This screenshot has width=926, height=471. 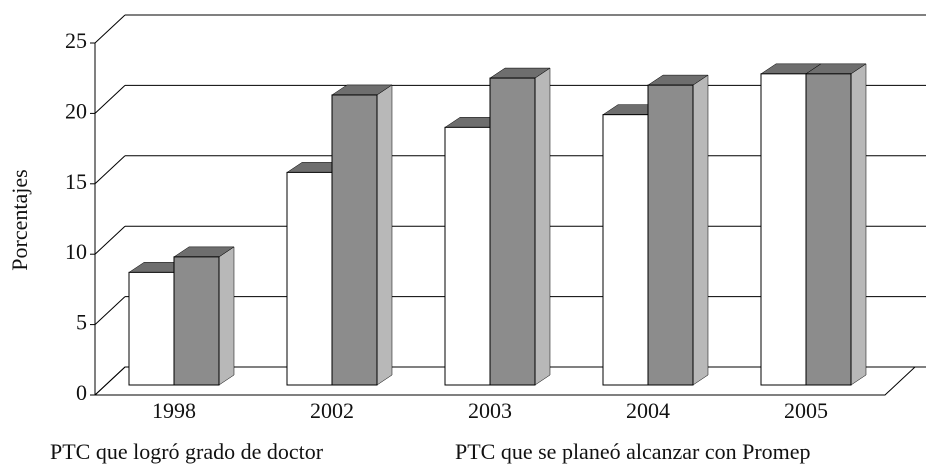 I want to click on y-tick-label: 10, so click(x=76, y=251).